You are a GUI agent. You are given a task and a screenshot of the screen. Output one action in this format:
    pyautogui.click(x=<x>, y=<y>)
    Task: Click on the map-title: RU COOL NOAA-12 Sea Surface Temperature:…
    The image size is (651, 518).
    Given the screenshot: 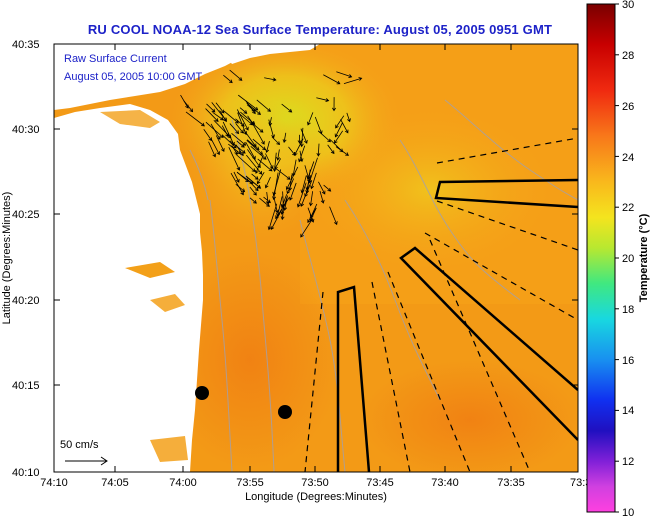 What is the action you would take?
    pyautogui.click(x=320, y=29)
    